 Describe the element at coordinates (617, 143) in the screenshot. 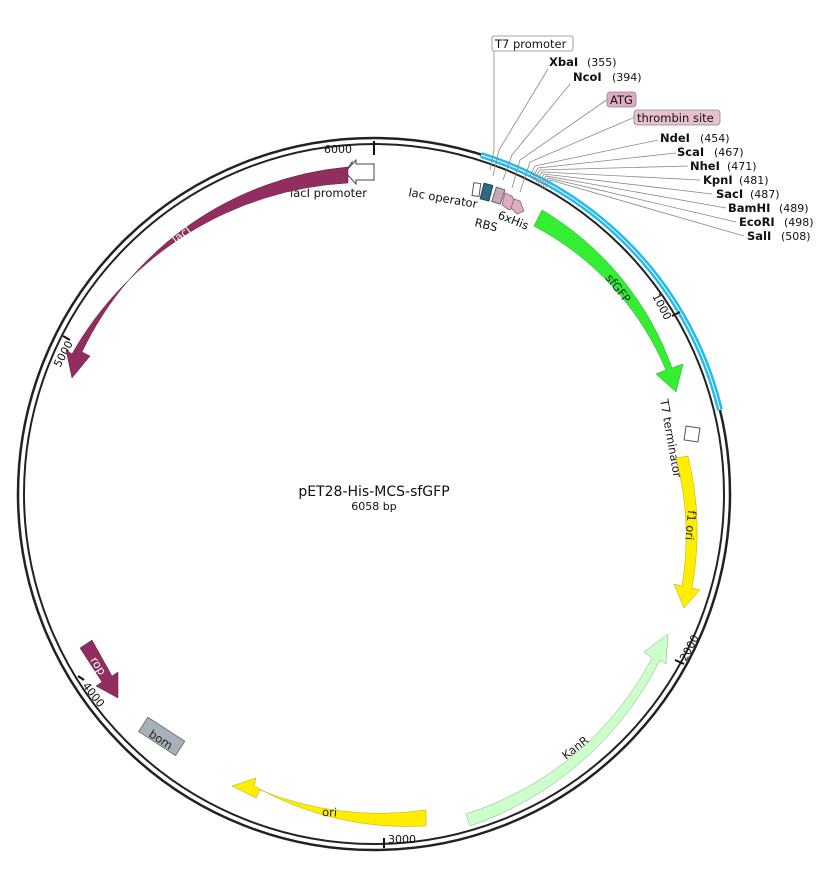

I see `leader-lines` at that location.